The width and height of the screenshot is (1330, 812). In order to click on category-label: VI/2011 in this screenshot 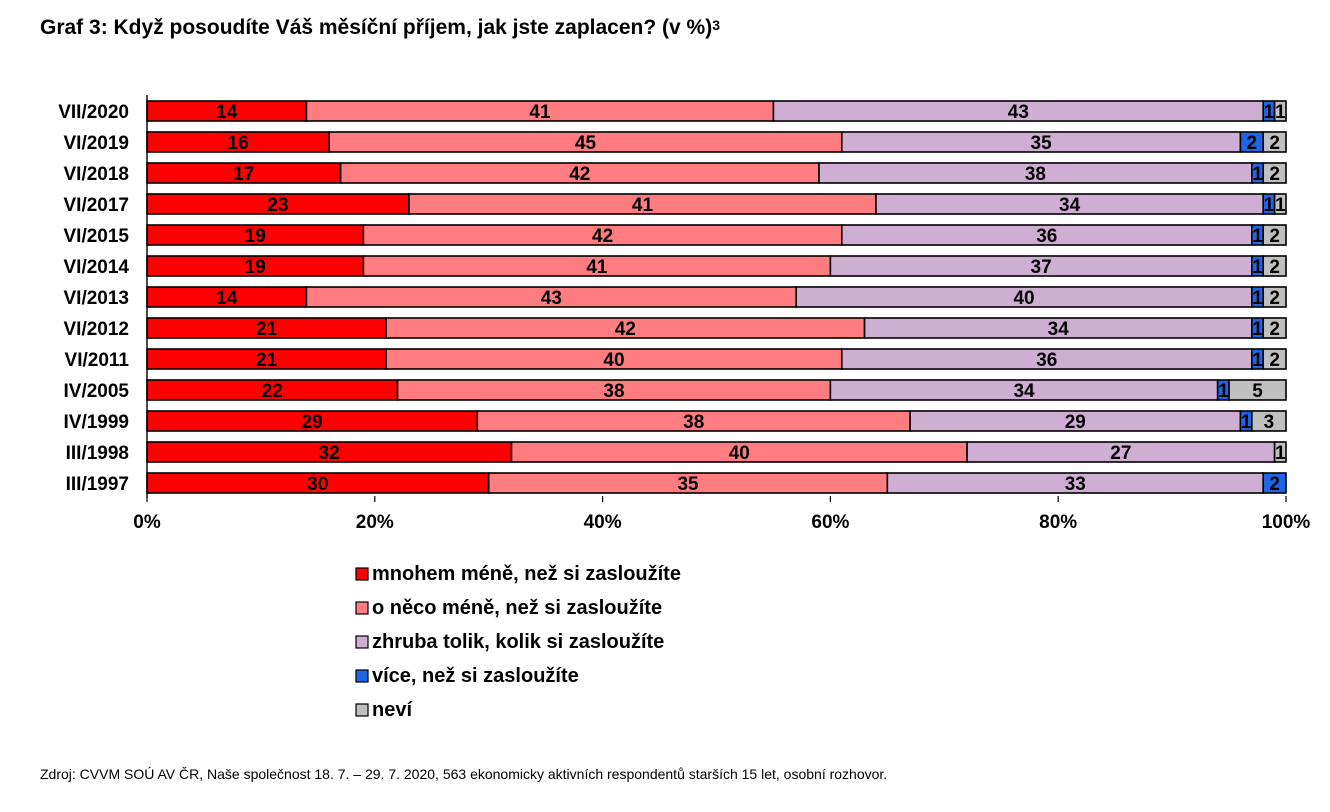, I will do `click(97, 360)`.